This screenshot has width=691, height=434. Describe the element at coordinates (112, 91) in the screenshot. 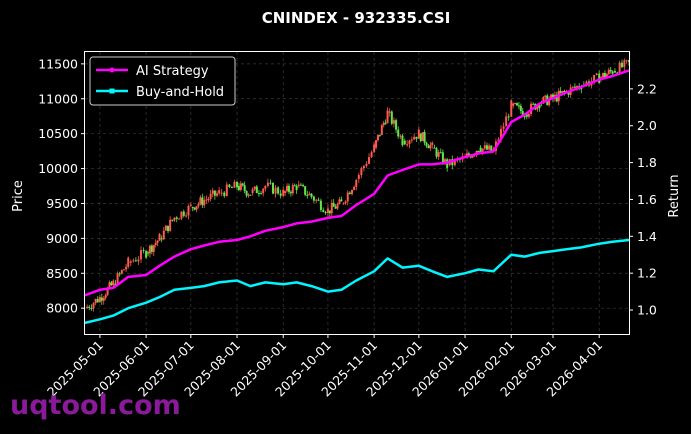

I see `legend-marker-bh` at that location.